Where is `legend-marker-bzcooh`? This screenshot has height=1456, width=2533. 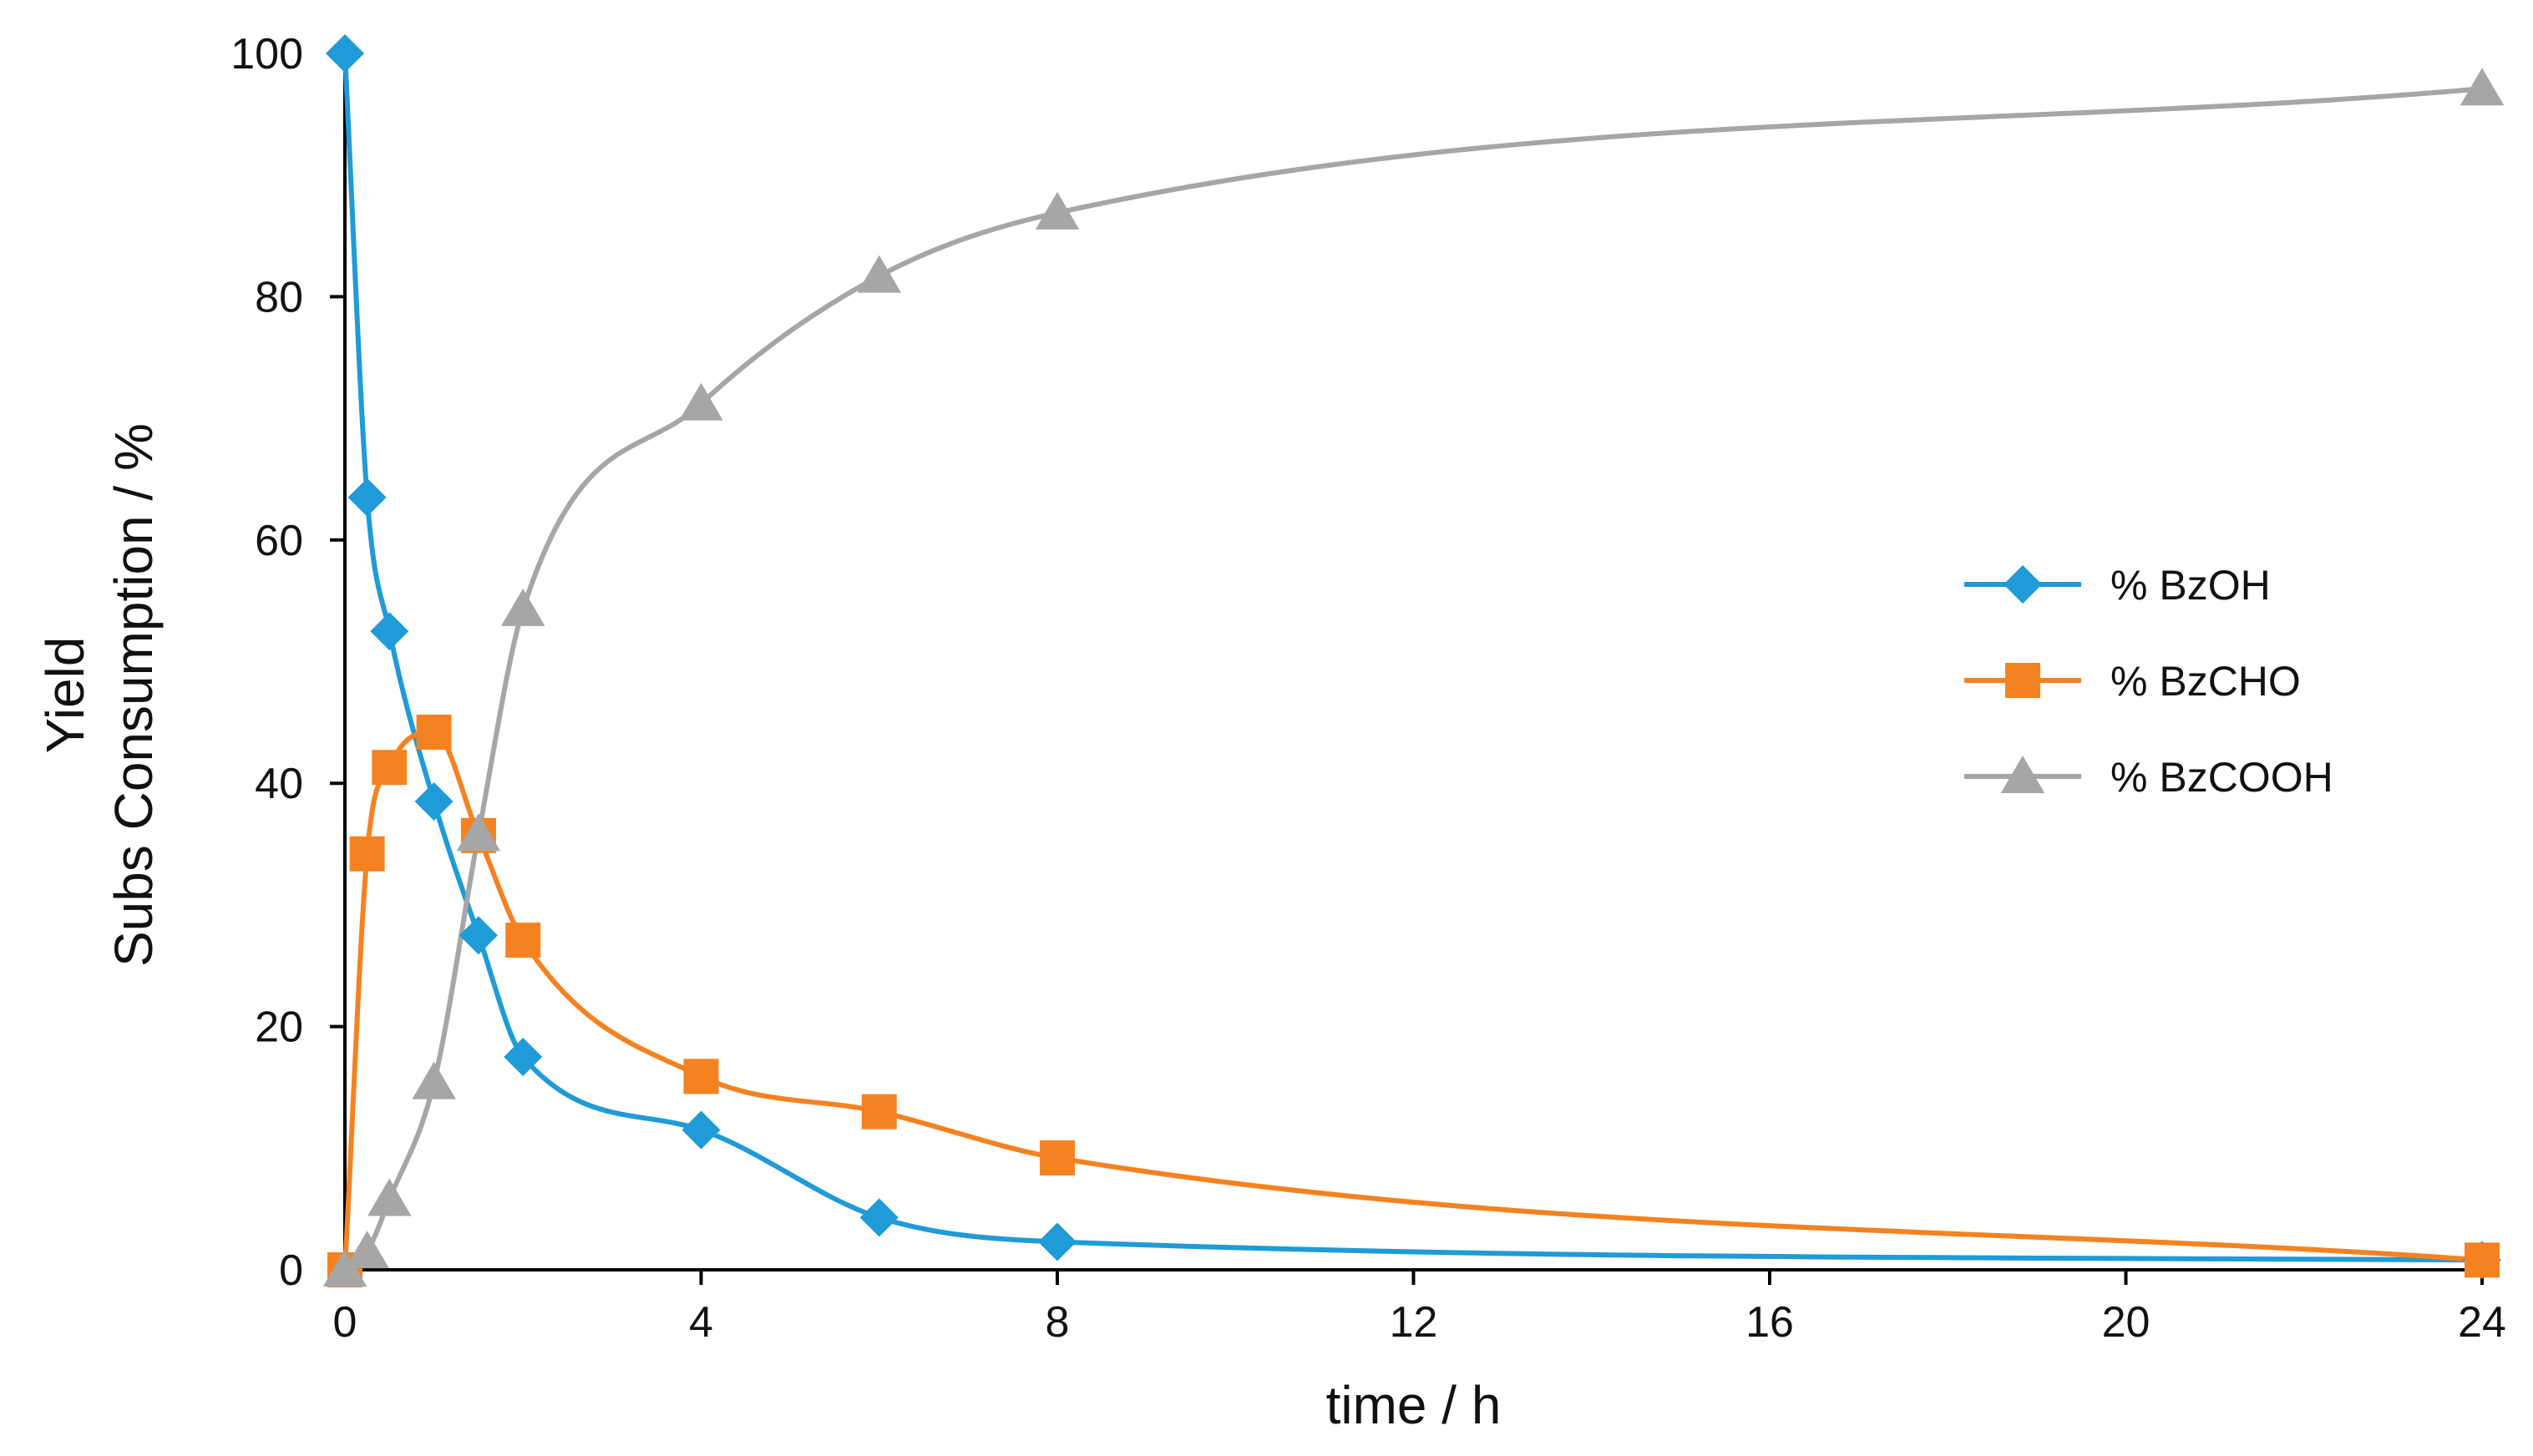 legend-marker-bzcooh is located at coordinates (2022, 774).